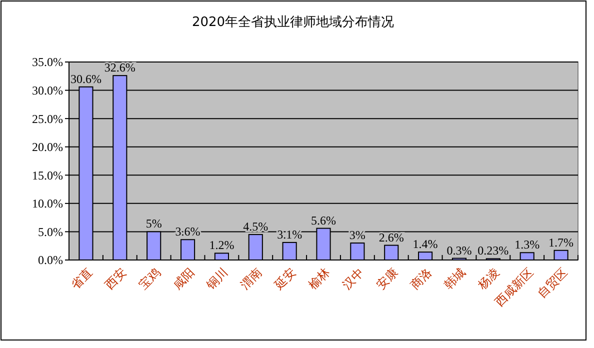 This screenshot has height=348, width=594. I want to click on x-tick-label: 韩城, so click(454, 278).